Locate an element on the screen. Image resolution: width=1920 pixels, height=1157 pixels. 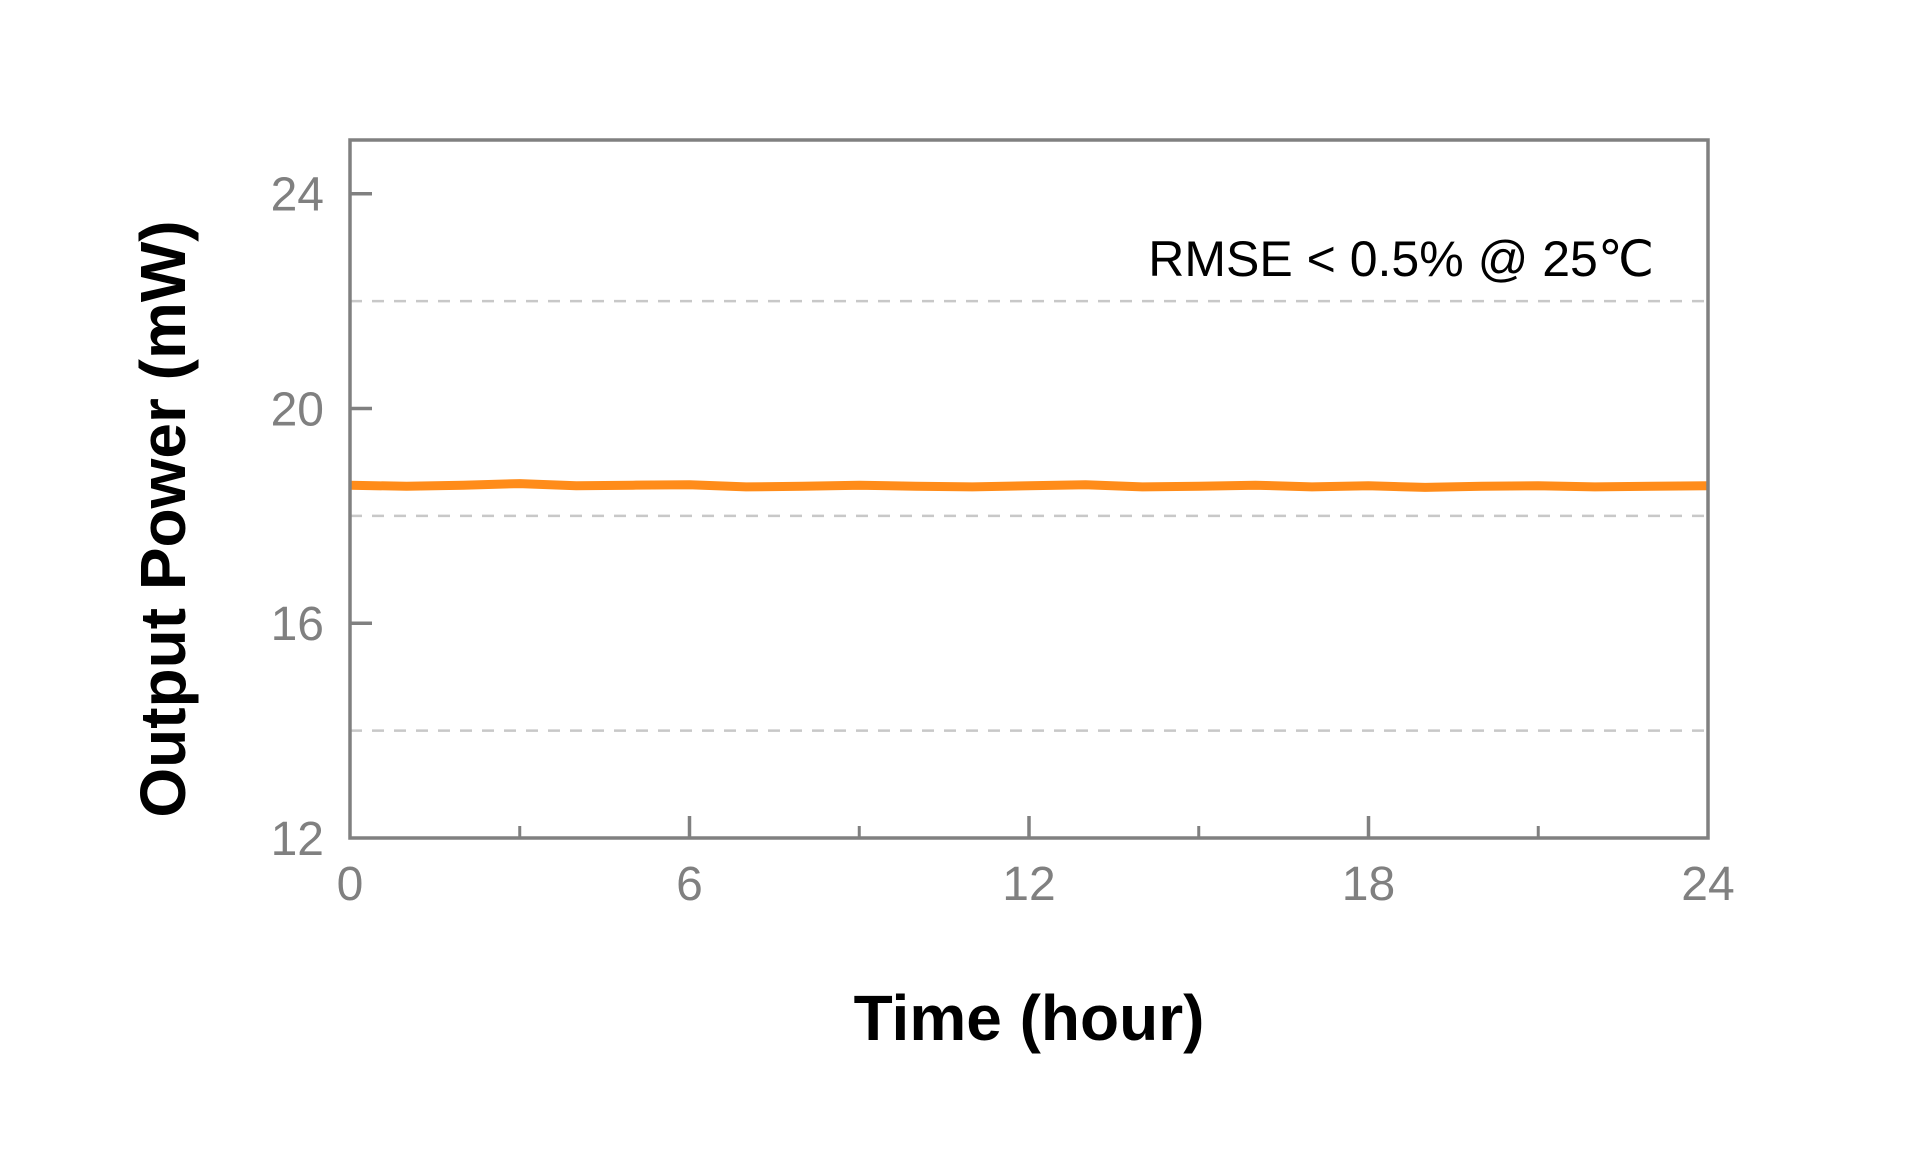
x-tick-label-6: 6 is located at coordinates (689, 884).